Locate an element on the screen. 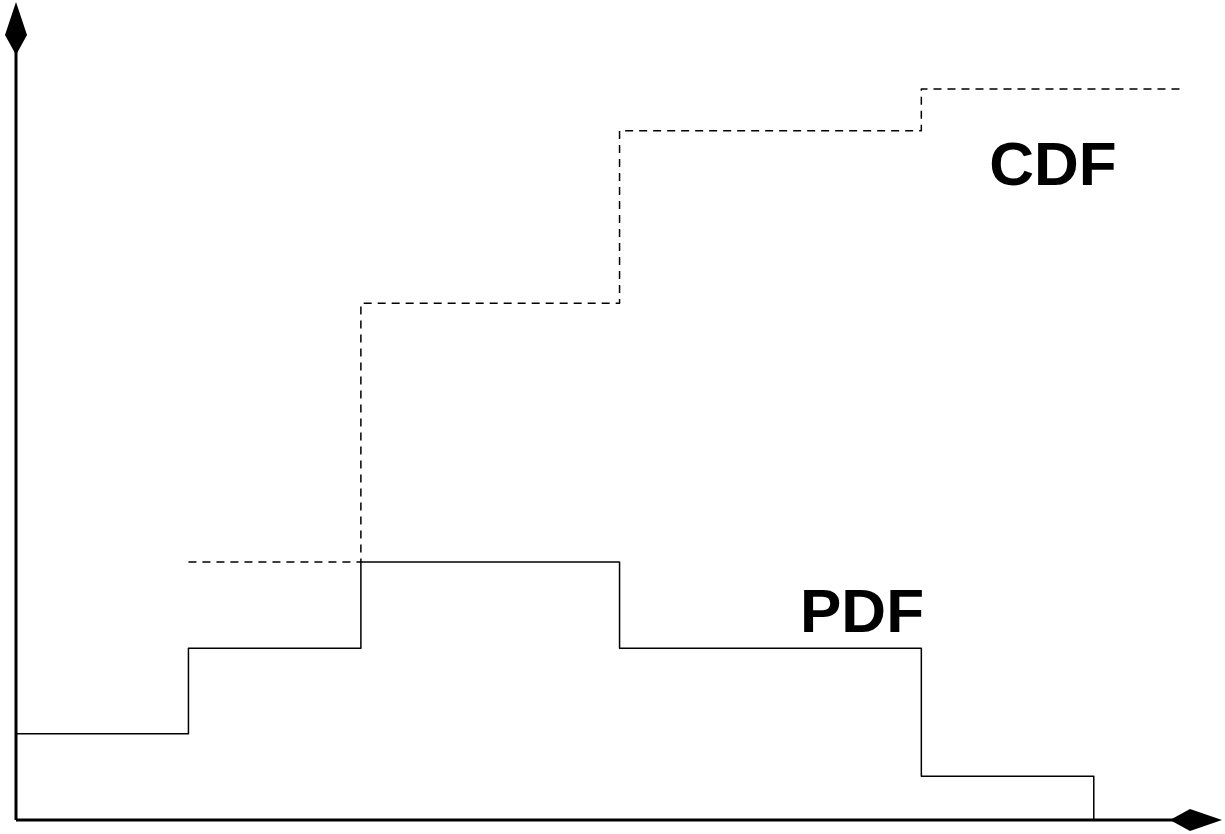  series-label: PDF is located at coordinates (862, 610).